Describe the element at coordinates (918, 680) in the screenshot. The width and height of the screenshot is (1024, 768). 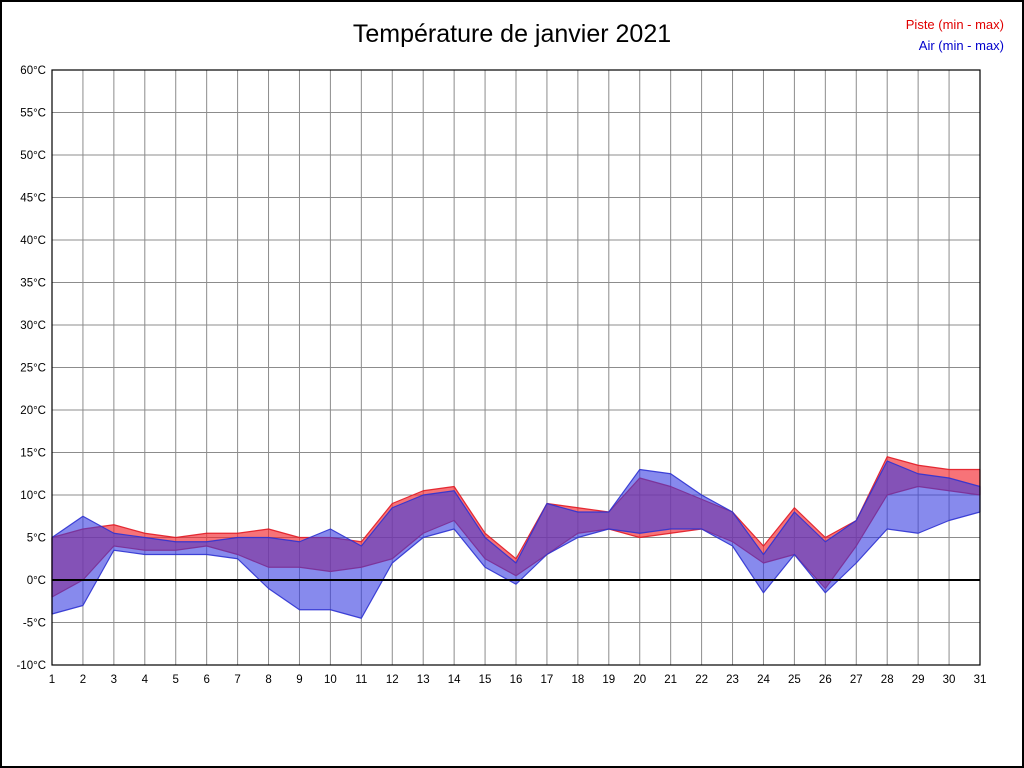
I see `svg-text: 29` at that location.